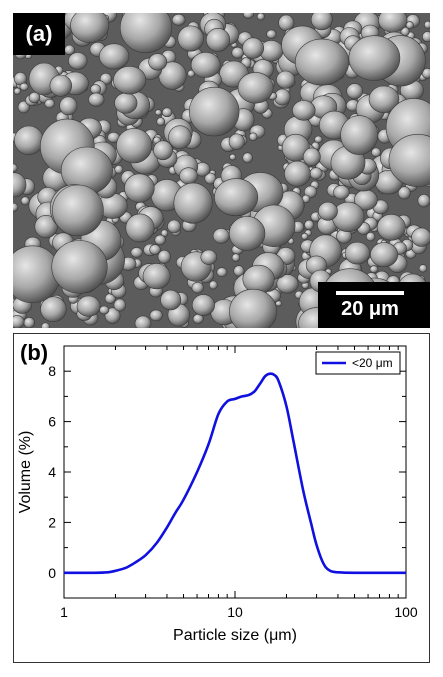  I want to click on panel-b-label: (b), so click(34, 352).